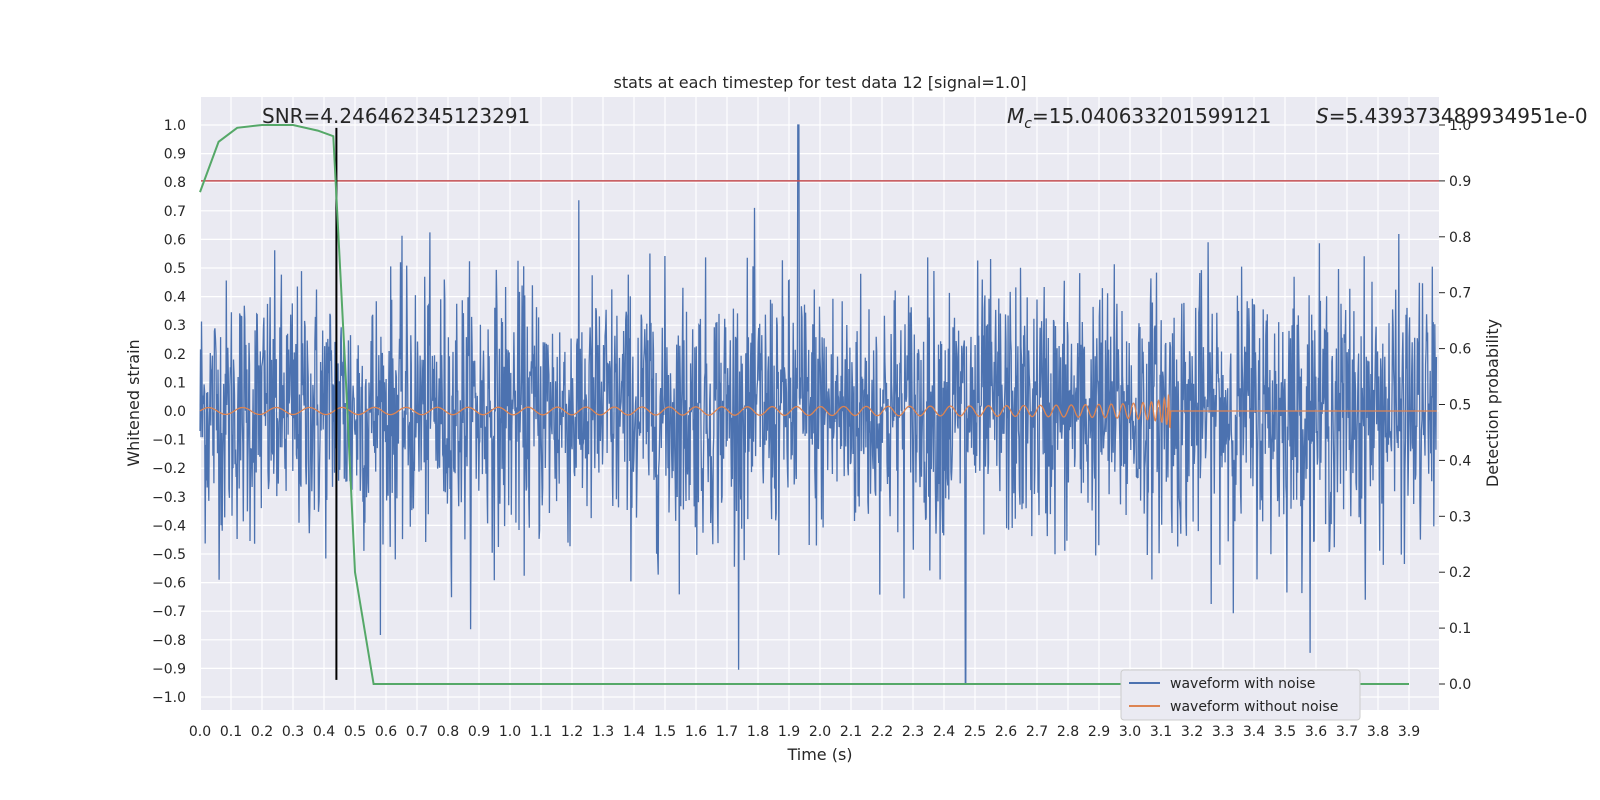 This screenshot has height=800, width=1600. What do you see at coordinates (820, 732) in the screenshot?
I see `x-tick-label: 2.0` at bounding box center [820, 732].